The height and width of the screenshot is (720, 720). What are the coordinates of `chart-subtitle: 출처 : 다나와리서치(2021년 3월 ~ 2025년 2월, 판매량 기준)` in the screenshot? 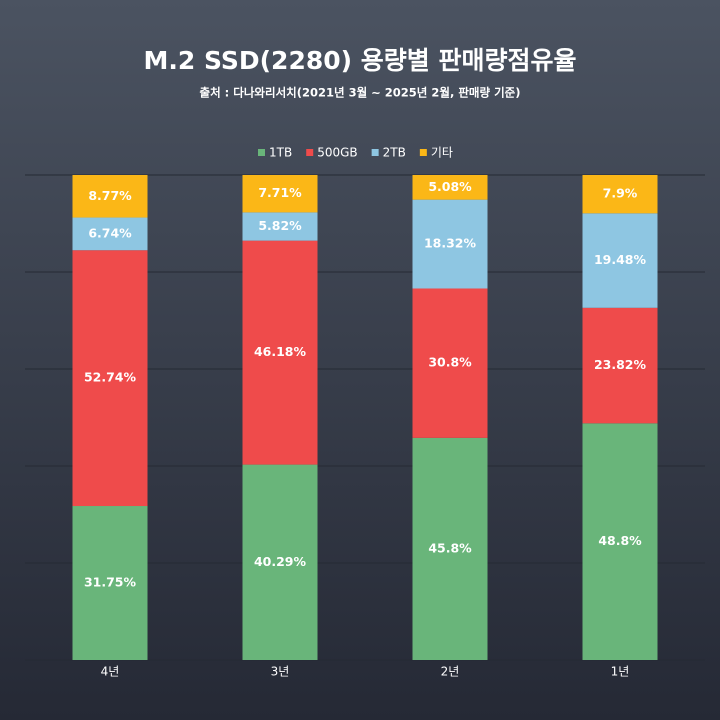 It's located at (359, 93).